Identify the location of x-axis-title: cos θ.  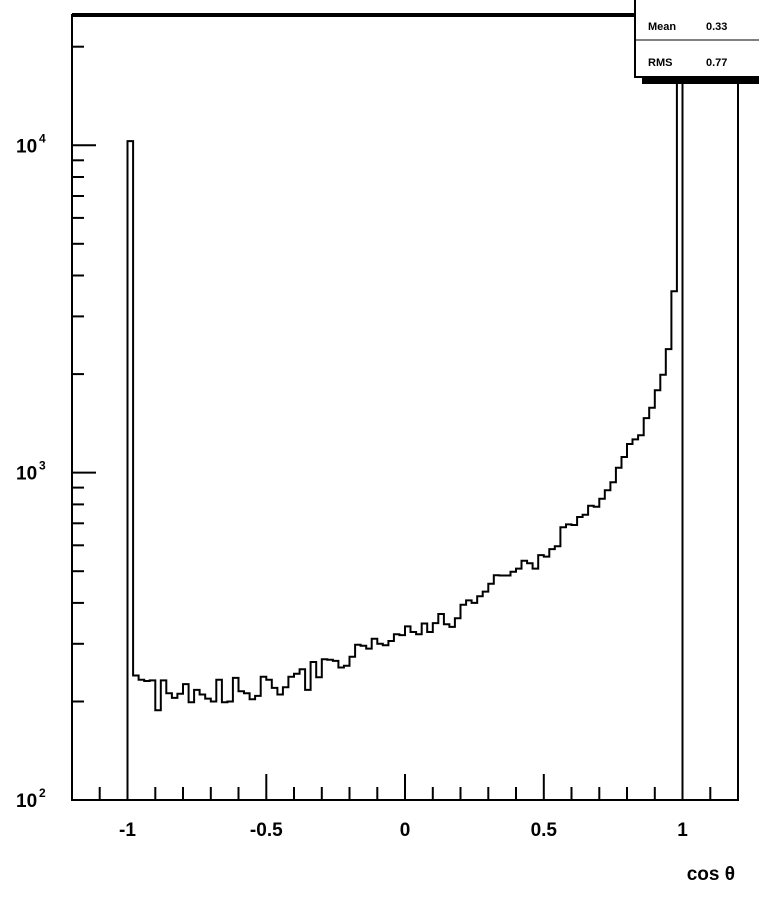
(711, 874).